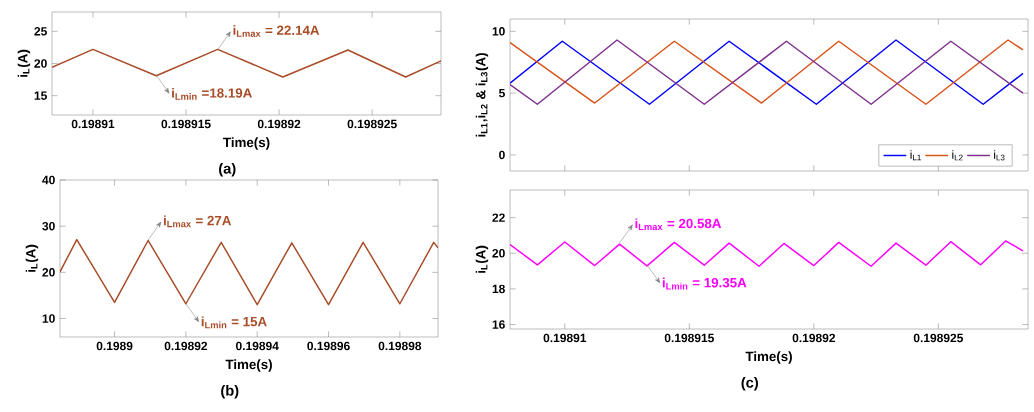 The width and height of the screenshot is (1034, 412). What do you see at coordinates (114, 346) in the screenshot?
I see `x-tick-label: 0.1989` at bounding box center [114, 346].